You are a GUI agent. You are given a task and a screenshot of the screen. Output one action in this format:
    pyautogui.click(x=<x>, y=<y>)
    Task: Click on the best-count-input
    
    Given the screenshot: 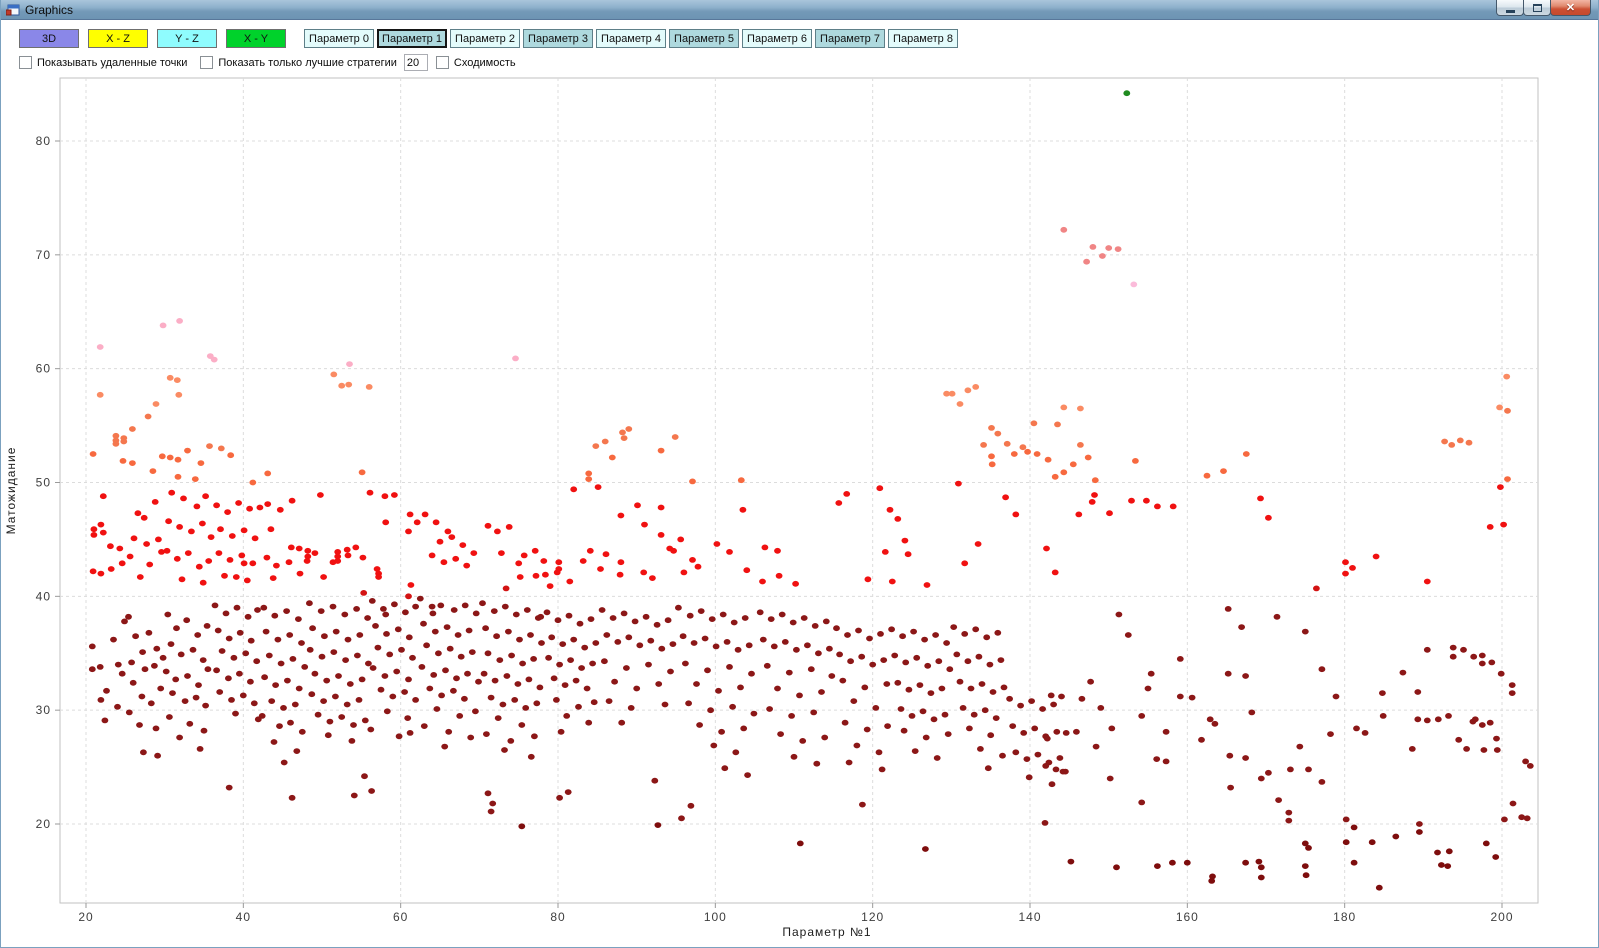 What is the action you would take?
    pyautogui.click(x=415, y=62)
    